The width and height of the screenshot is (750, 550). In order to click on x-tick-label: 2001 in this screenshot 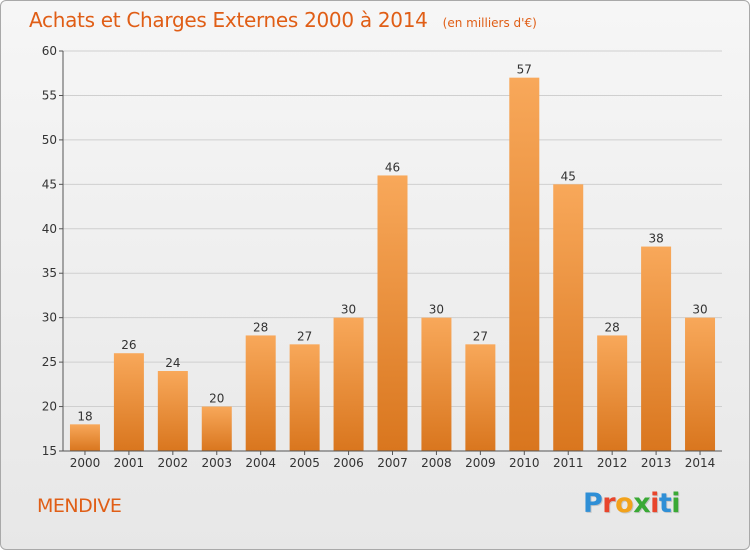, I will do `click(129, 463)`.